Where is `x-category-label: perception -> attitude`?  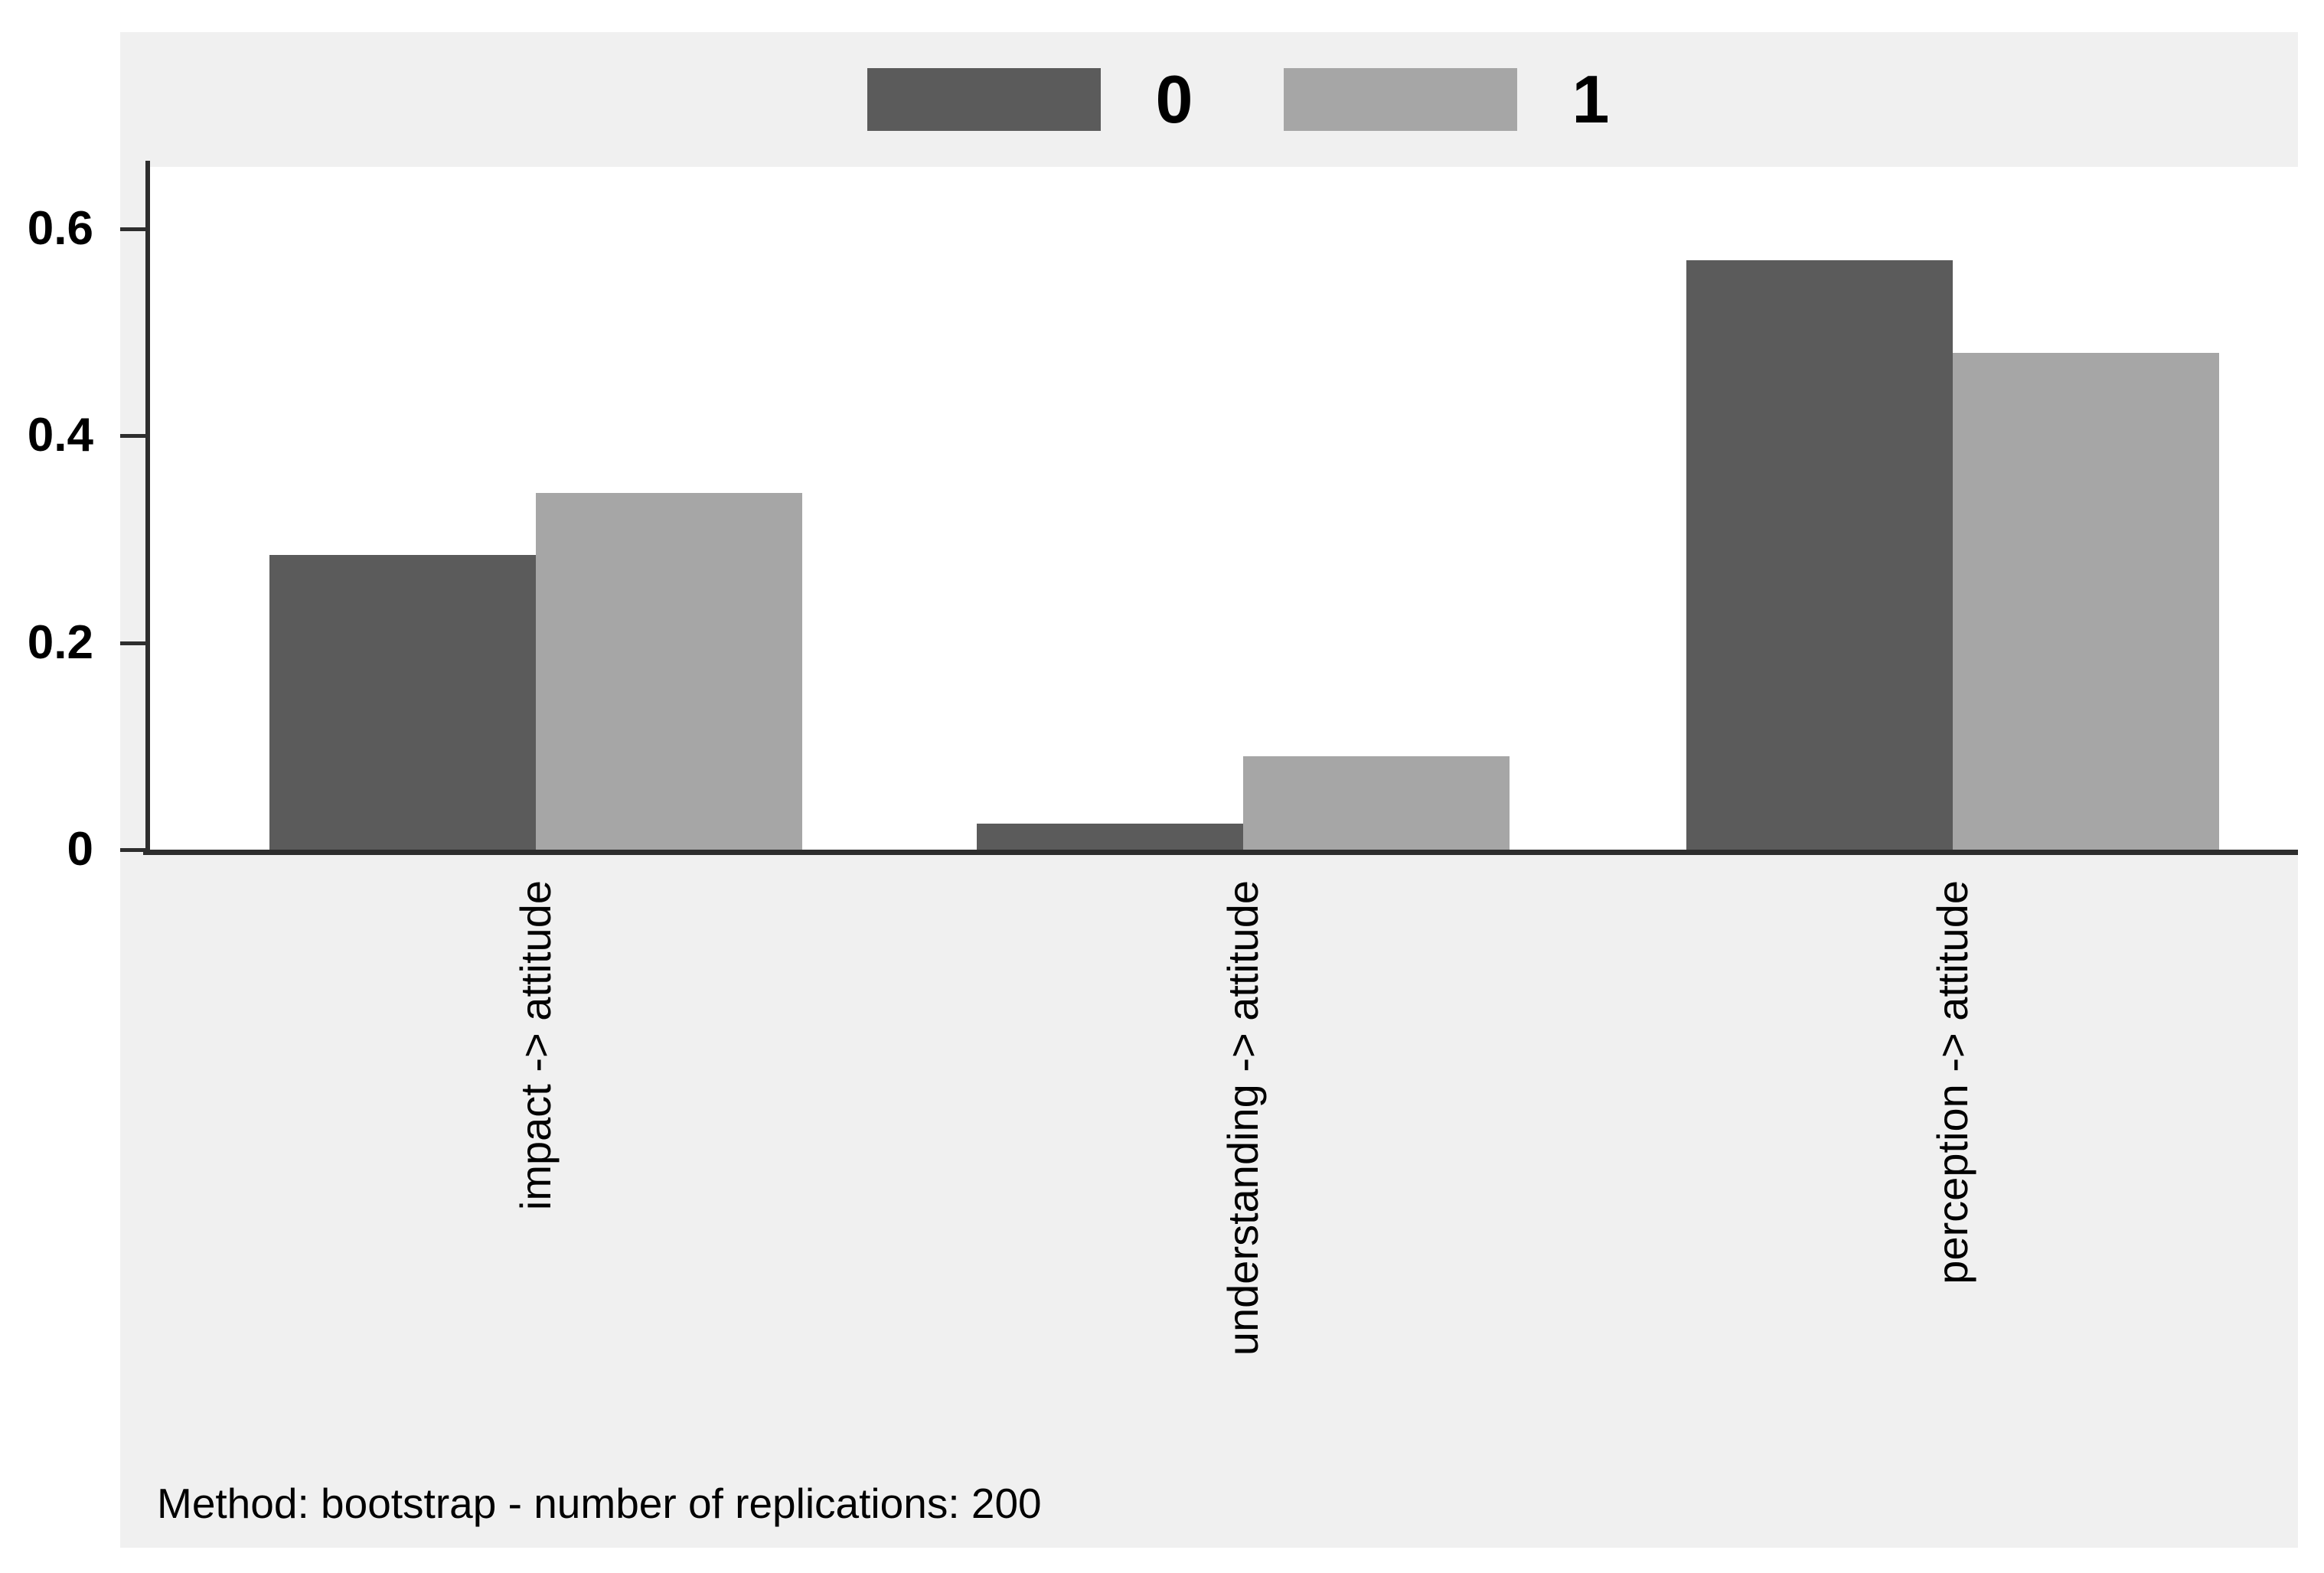
x-category-label: perception -> attitude is located at coordinates (1951, 1082).